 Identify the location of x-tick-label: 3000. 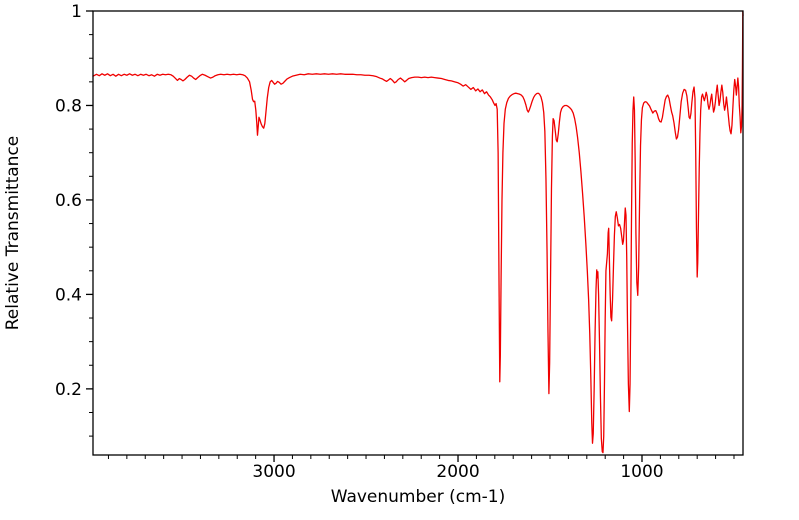
(273, 472).